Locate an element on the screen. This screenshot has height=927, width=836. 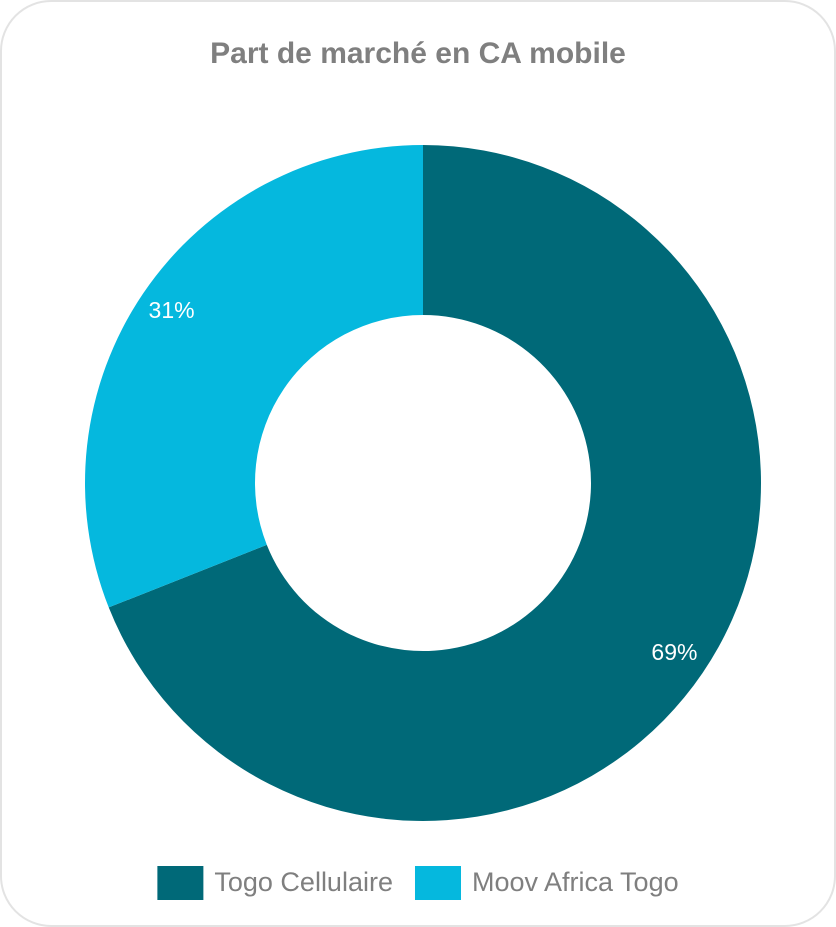
legend-label: Moov Africa Togo is located at coordinates (575, 882).